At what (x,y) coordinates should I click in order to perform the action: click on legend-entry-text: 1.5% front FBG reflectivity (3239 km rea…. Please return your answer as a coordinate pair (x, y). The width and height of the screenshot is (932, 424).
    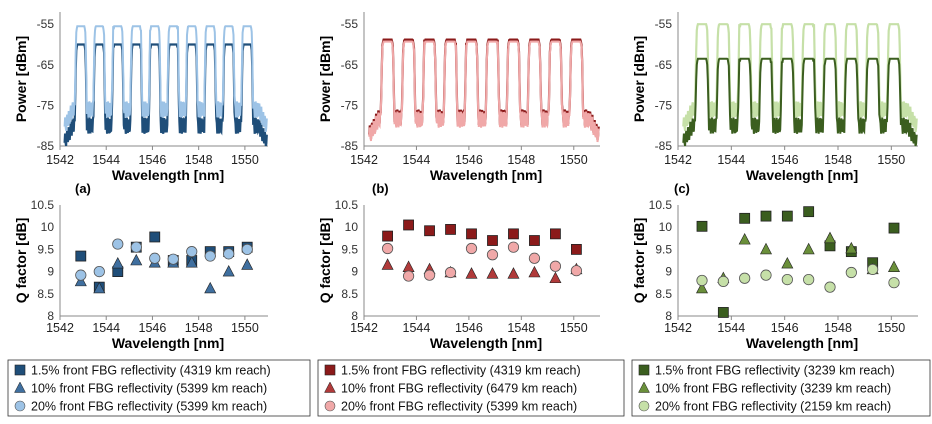
    Looking at the image, I should click on (775, 371).